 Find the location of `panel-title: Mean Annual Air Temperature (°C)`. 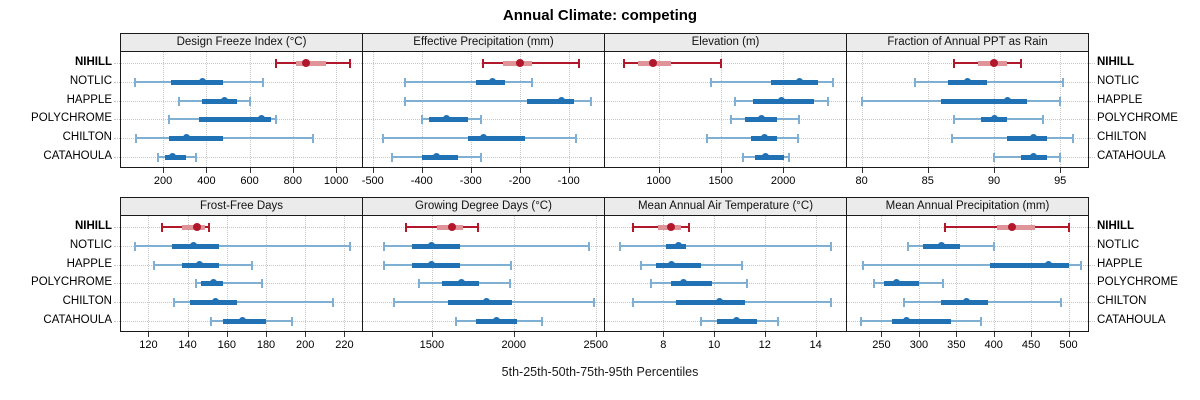

panel-title: Mean Annual Air Temperature (°C) is located at coordinates (725, 206).